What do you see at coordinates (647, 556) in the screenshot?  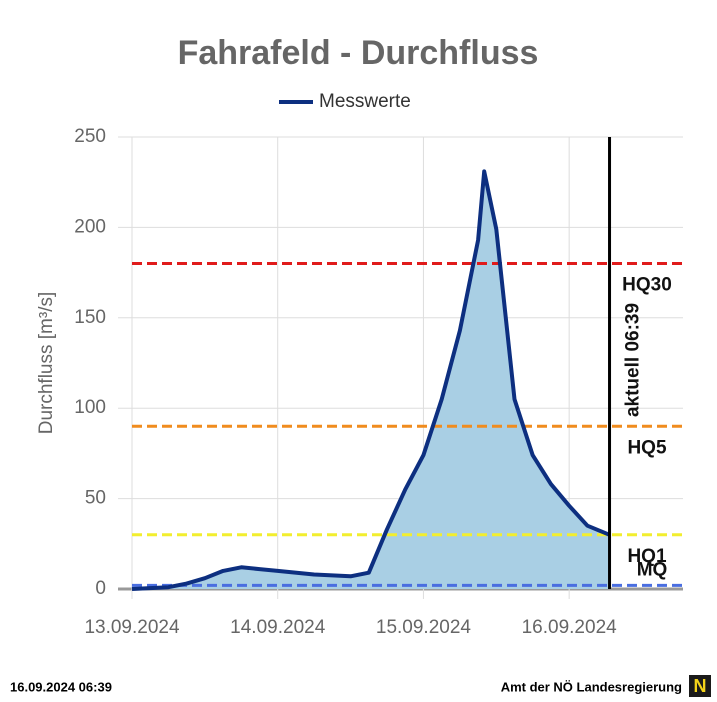 I see `threshold-label: HQ1` at bounding box center [647, 556].